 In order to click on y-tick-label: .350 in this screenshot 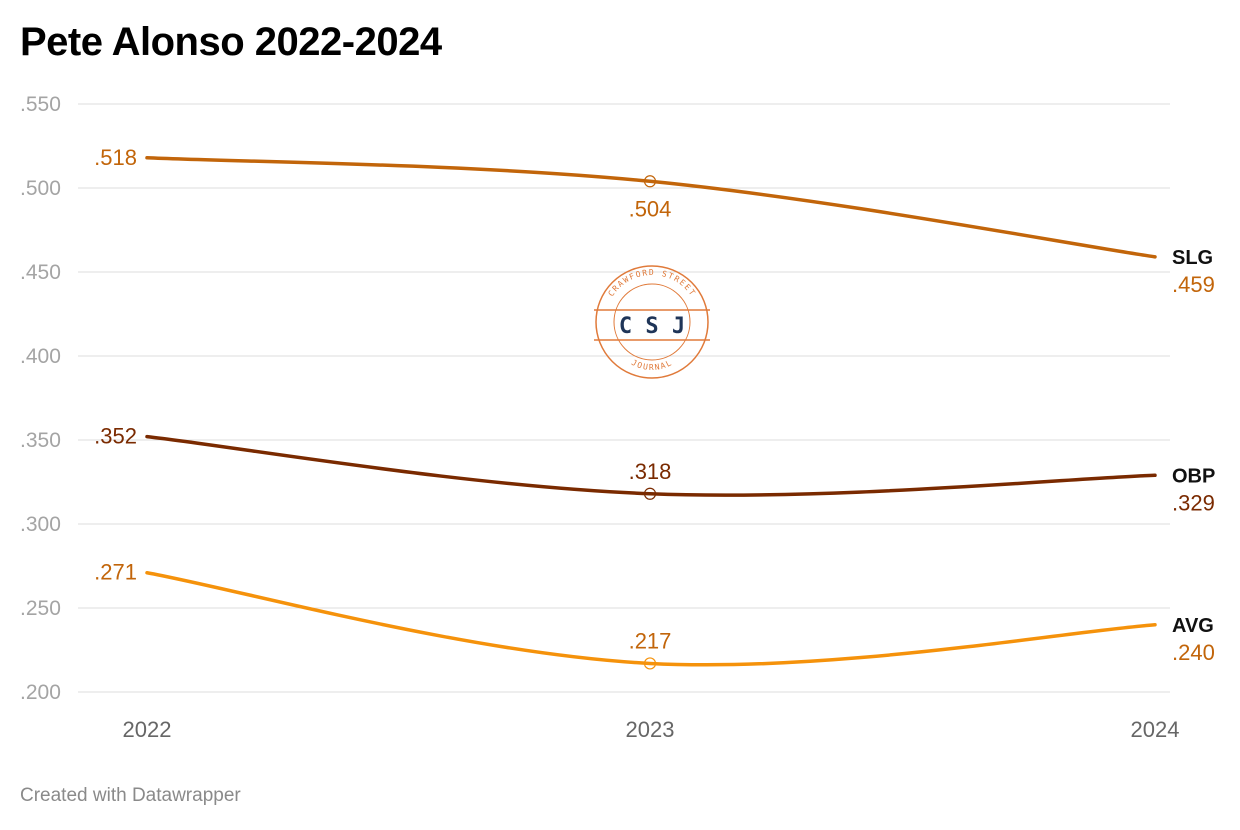, I will do `click(40, 440)`.